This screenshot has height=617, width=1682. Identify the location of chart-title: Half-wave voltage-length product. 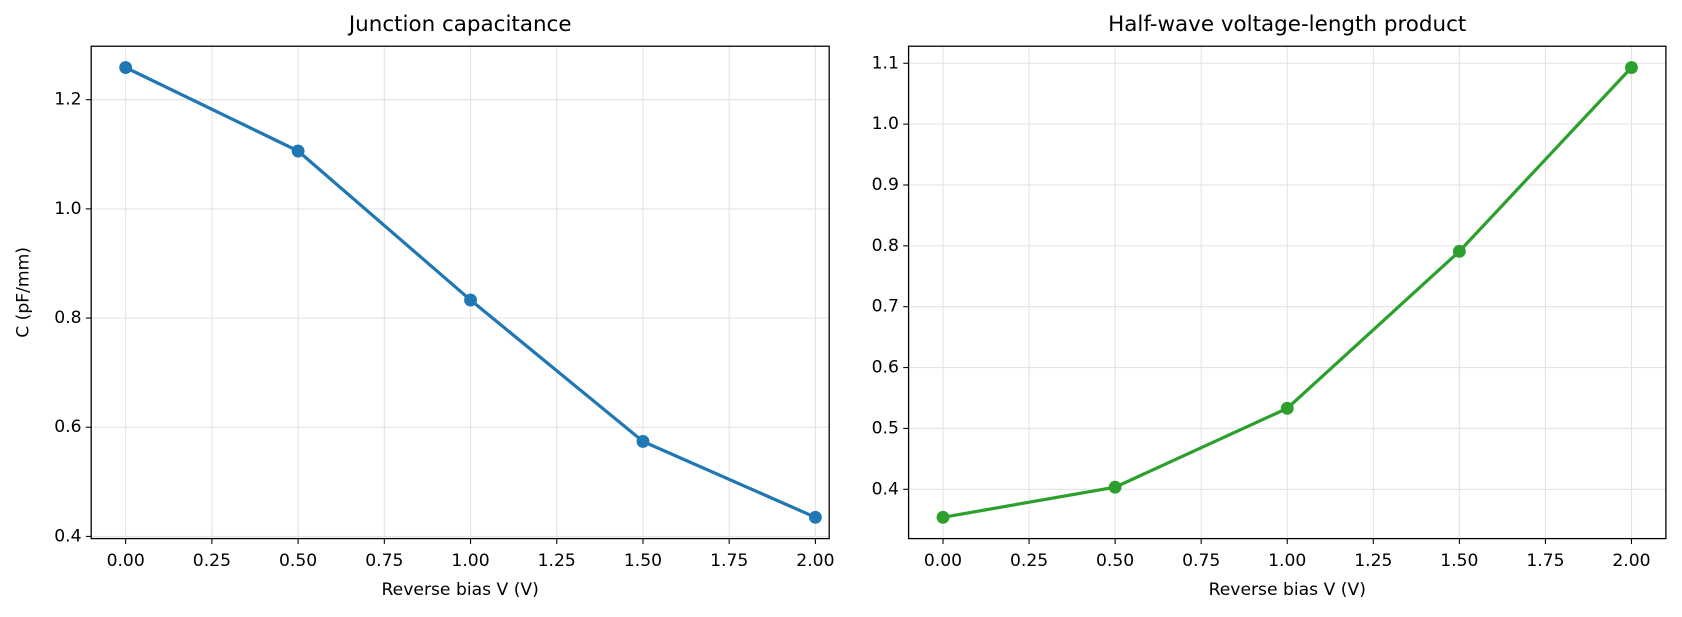
(1287, 24).